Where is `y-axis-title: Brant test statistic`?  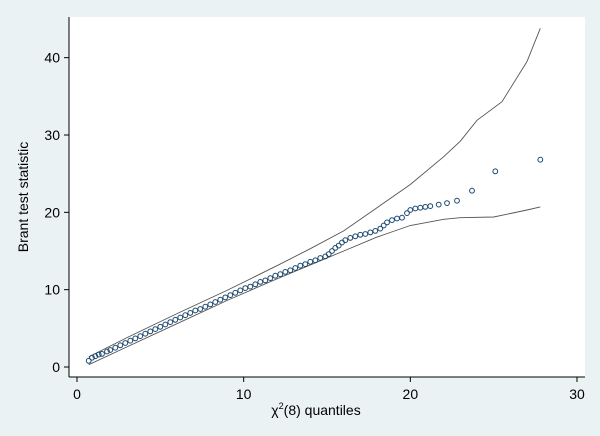
y-axis-title: Brant test statistic is located at coordinates (23, 197).